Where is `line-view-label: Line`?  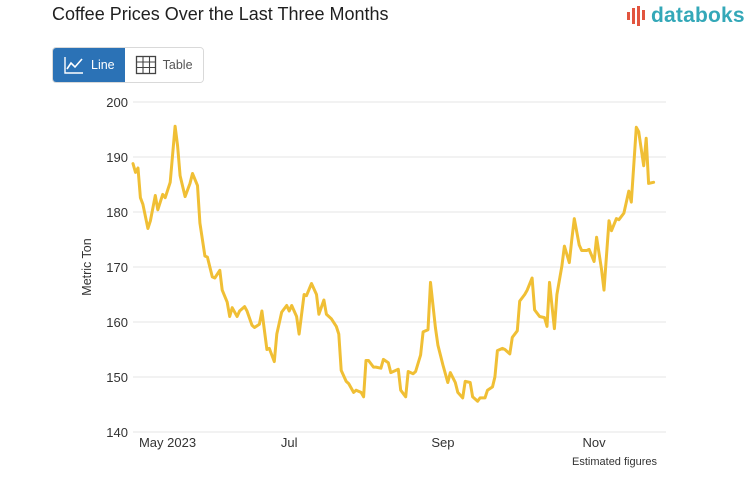
line-view-label: Line is located at coordinates (103, 65).